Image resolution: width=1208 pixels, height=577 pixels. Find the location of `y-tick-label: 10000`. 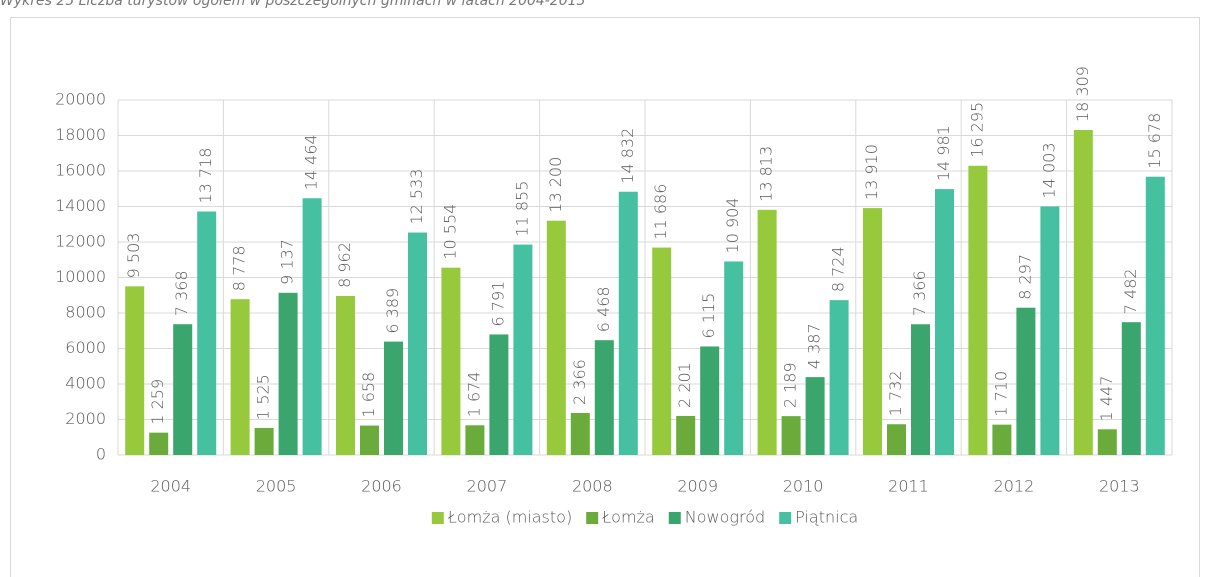

y-tick-label: 10000 is located at coordinates (80, 276).